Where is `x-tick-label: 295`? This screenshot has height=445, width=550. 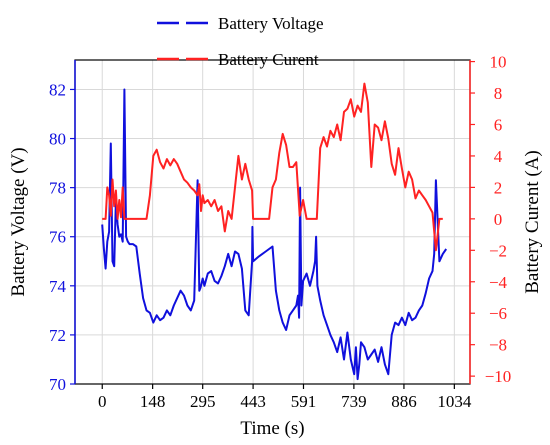 x-tick-label: 295 is located at coordinates (203, 401).